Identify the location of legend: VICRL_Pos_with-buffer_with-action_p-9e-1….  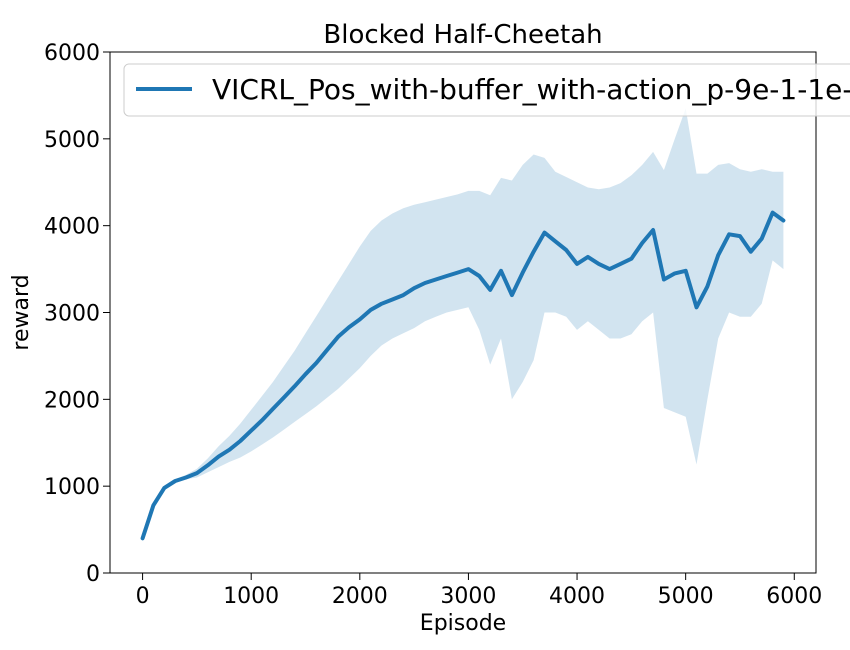
(486, 90).